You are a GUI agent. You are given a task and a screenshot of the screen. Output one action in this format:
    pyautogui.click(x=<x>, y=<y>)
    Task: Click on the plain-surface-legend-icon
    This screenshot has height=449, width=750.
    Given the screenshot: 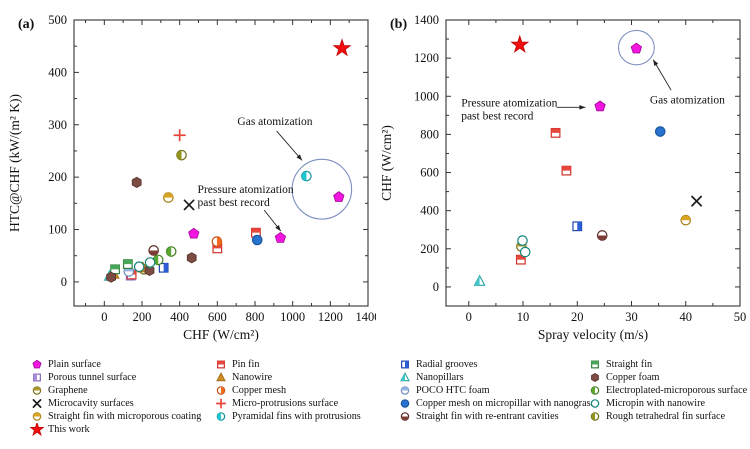 What is the action you would take?
    pyautogui.click(x=37, y=364)
    